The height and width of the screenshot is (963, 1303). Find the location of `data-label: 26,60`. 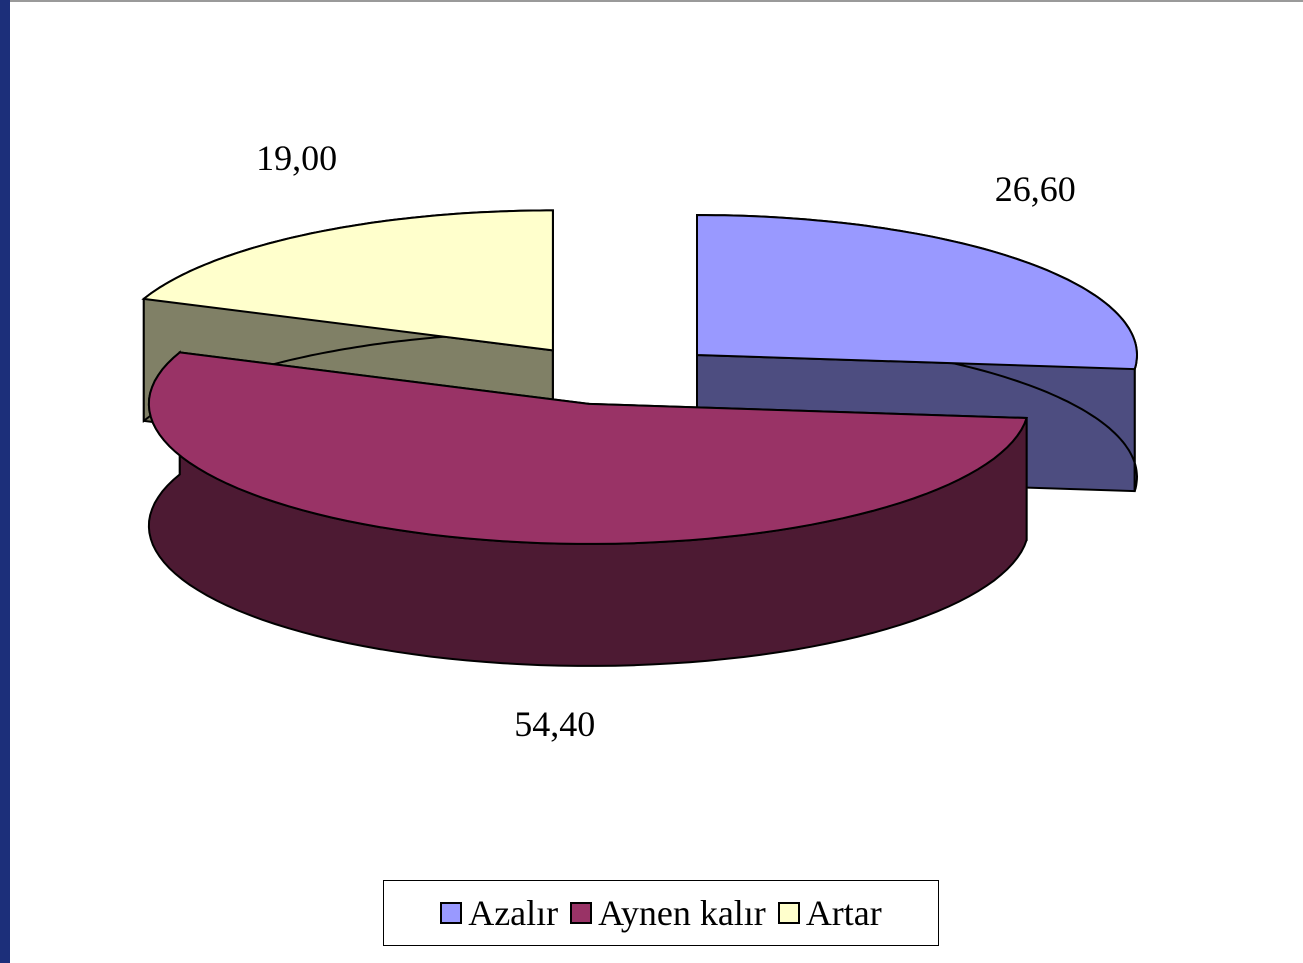

data-label: 26,60 is located at coordinates (1035, 189).